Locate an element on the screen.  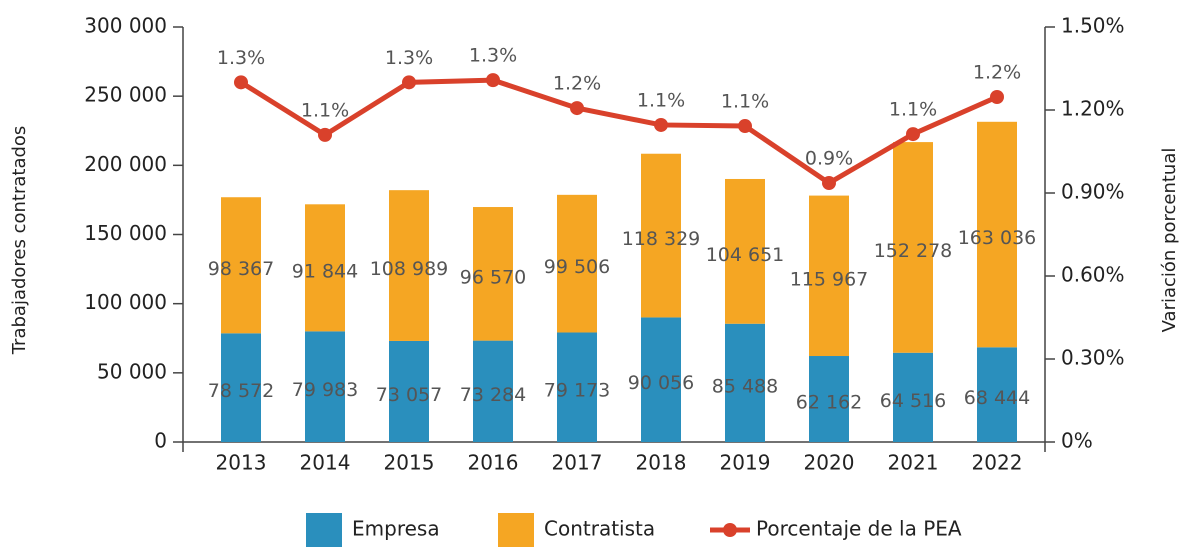
y2-tick-label: 1.50% is located at coordinates (1093, 26).